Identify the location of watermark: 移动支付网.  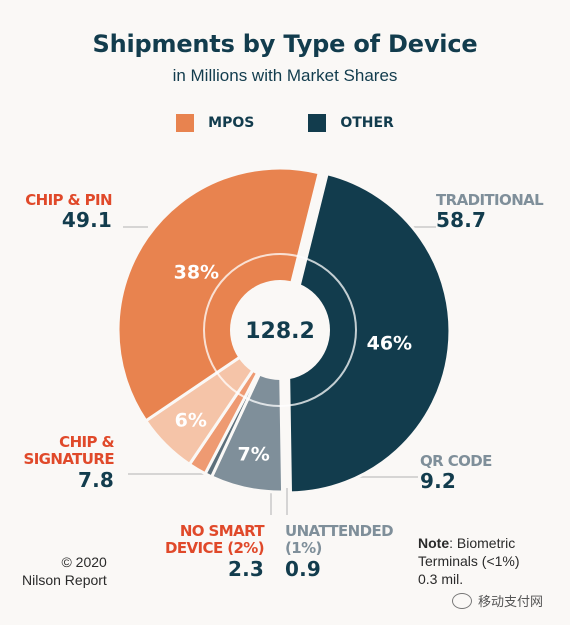
(497, 600).